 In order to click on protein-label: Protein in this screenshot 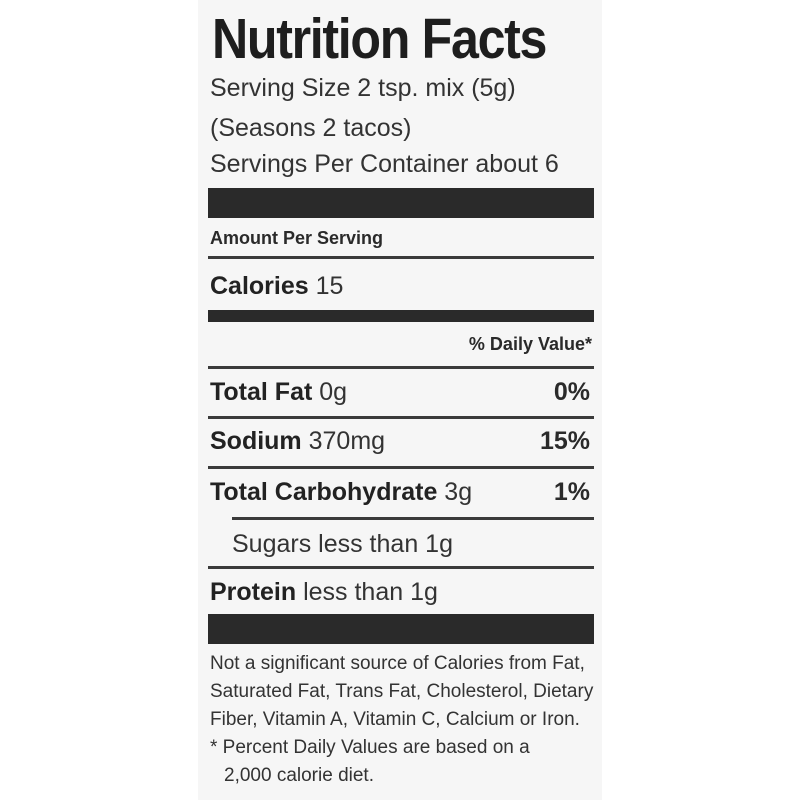, I will do `click(253, 592)`.